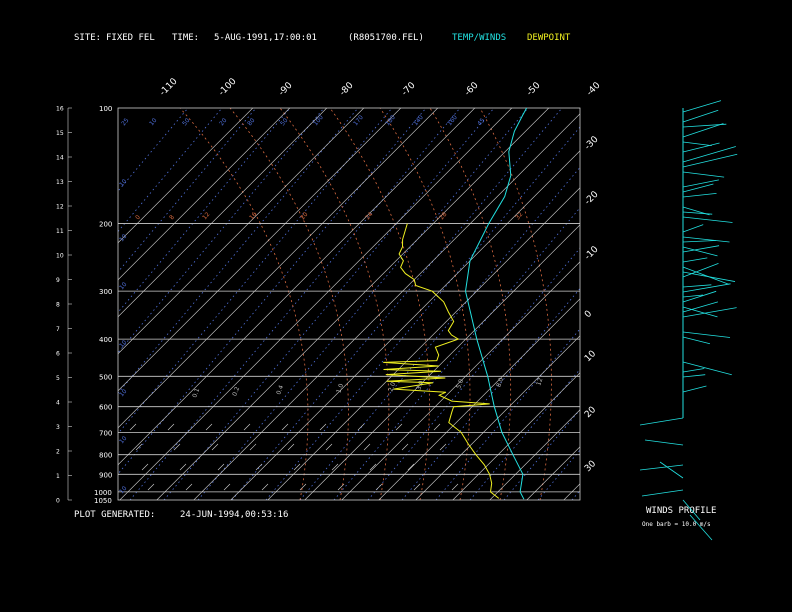 This screenshot has width=792, height=612. What do you see at coordinates (681, 511) in the screenshot?
I see `winds-profile-label: WINDS PROFILE` at bounding box center [681, 511].